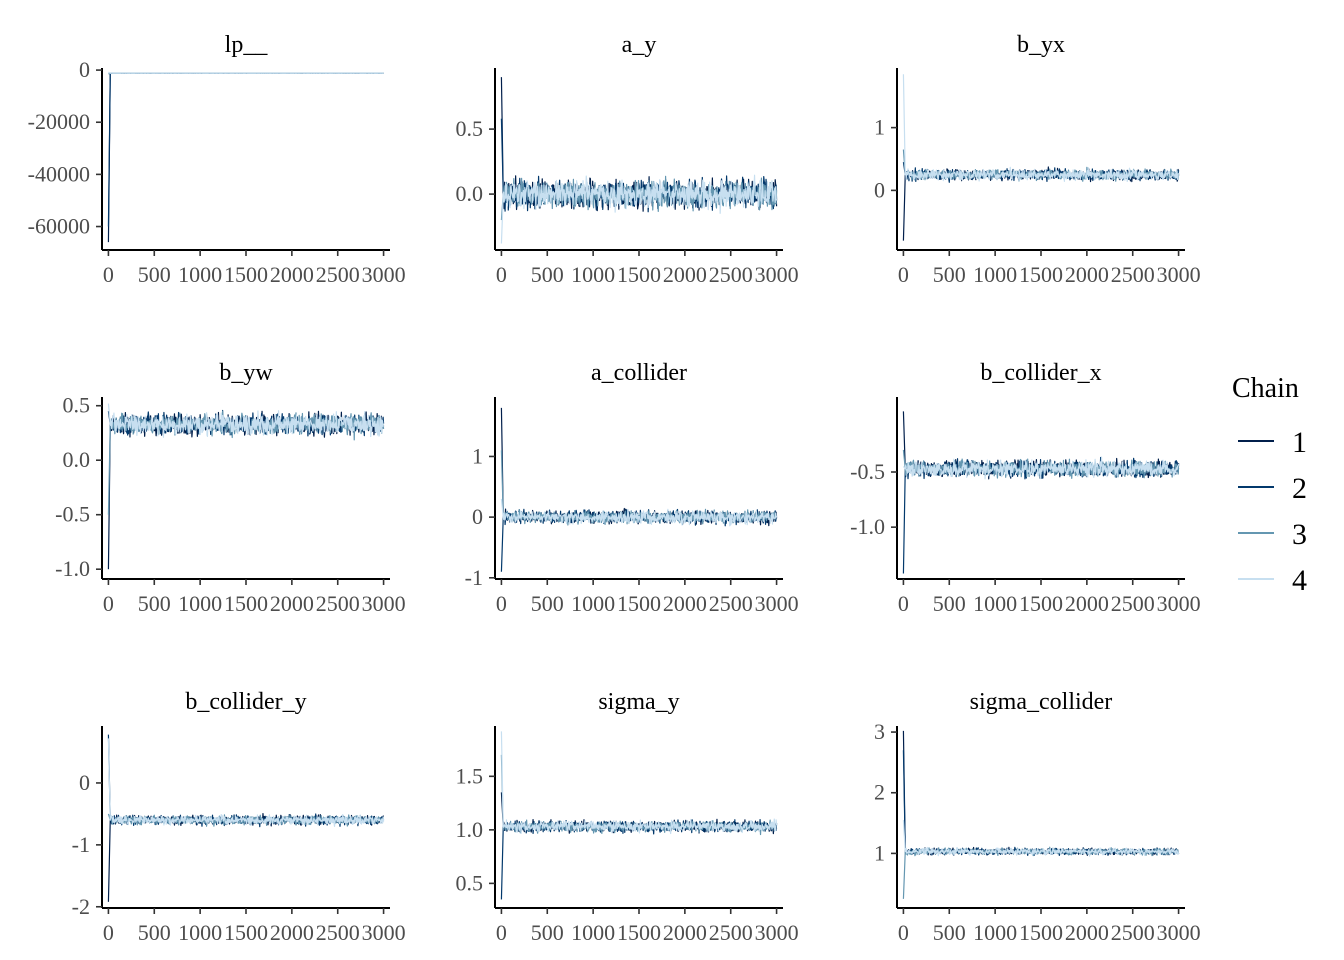 This screenshot has width=1344, height=960. Describe the element at coordinates (1272, 511) in the screenshot. I see `legend-entries: 1 2 3 4` at that location.